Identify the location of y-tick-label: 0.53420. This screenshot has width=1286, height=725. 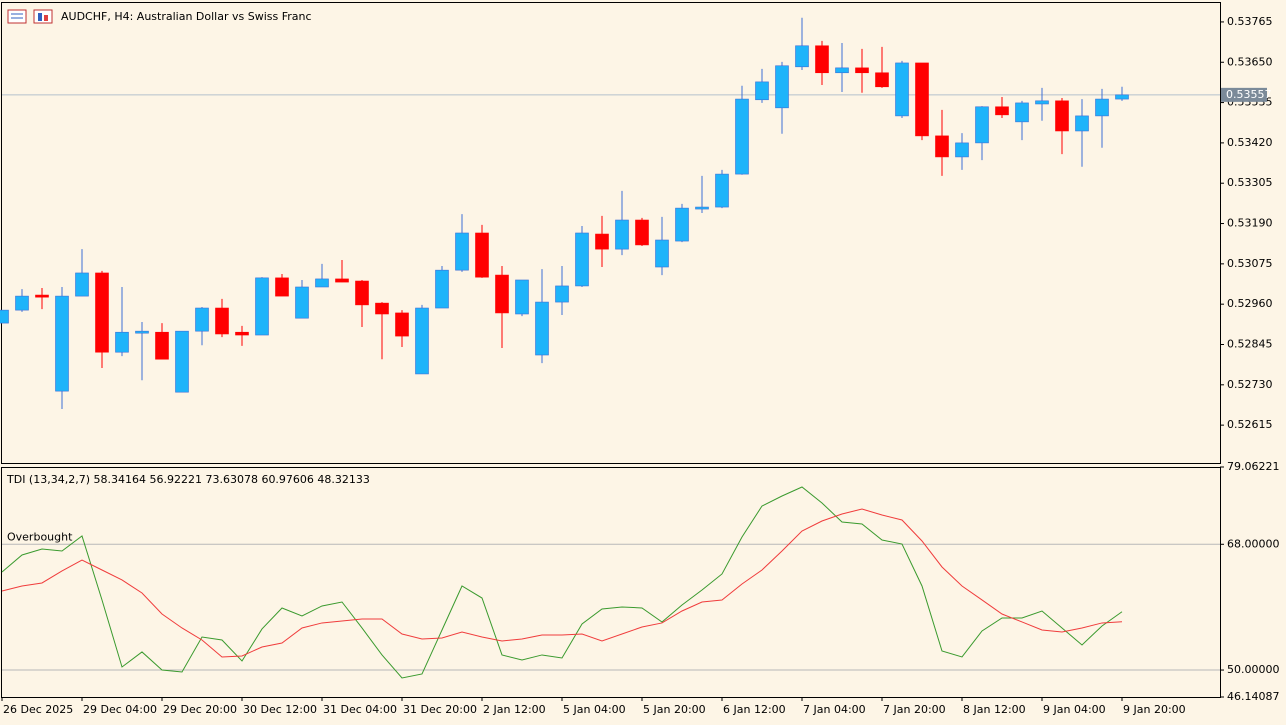
(1250, 142).